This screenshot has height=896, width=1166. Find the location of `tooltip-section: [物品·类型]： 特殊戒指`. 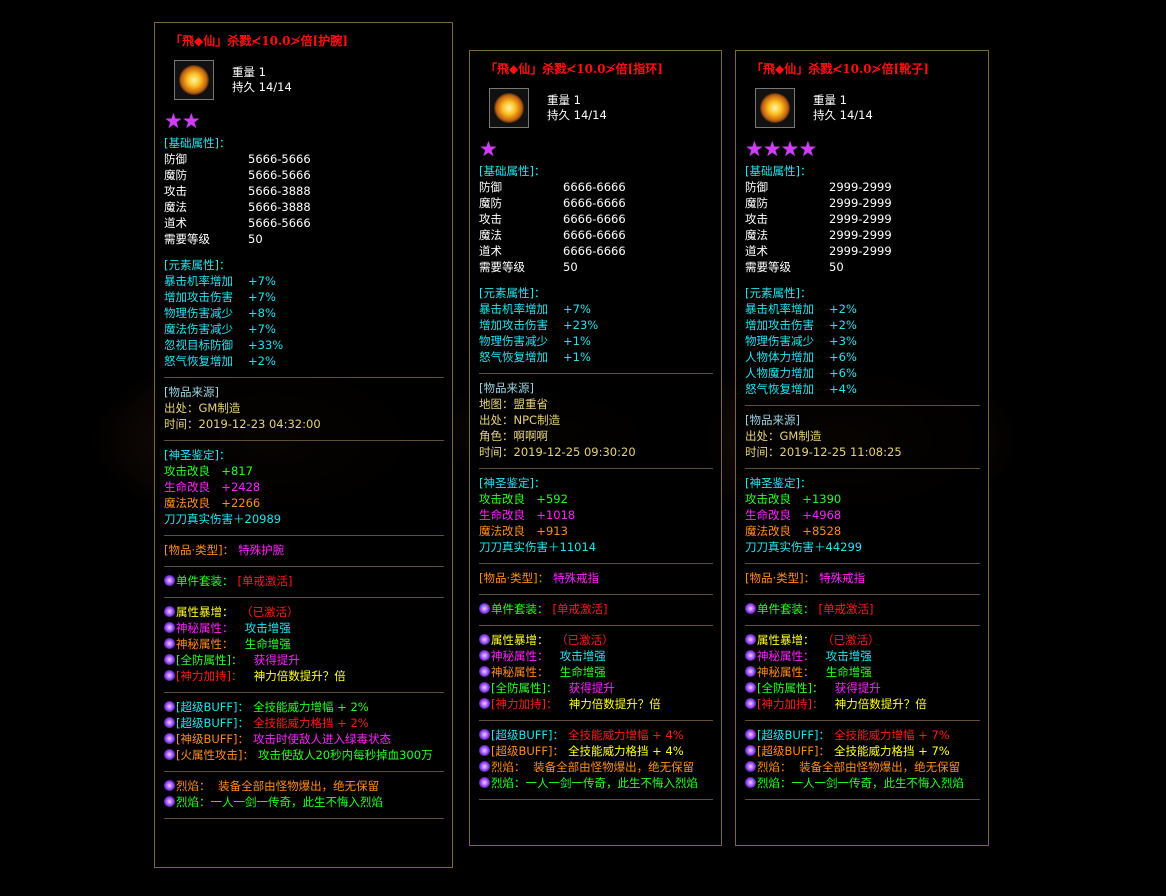

tooltip-section: [物品·类型]： 特殊戒指 is located at coordinates (862, 579).